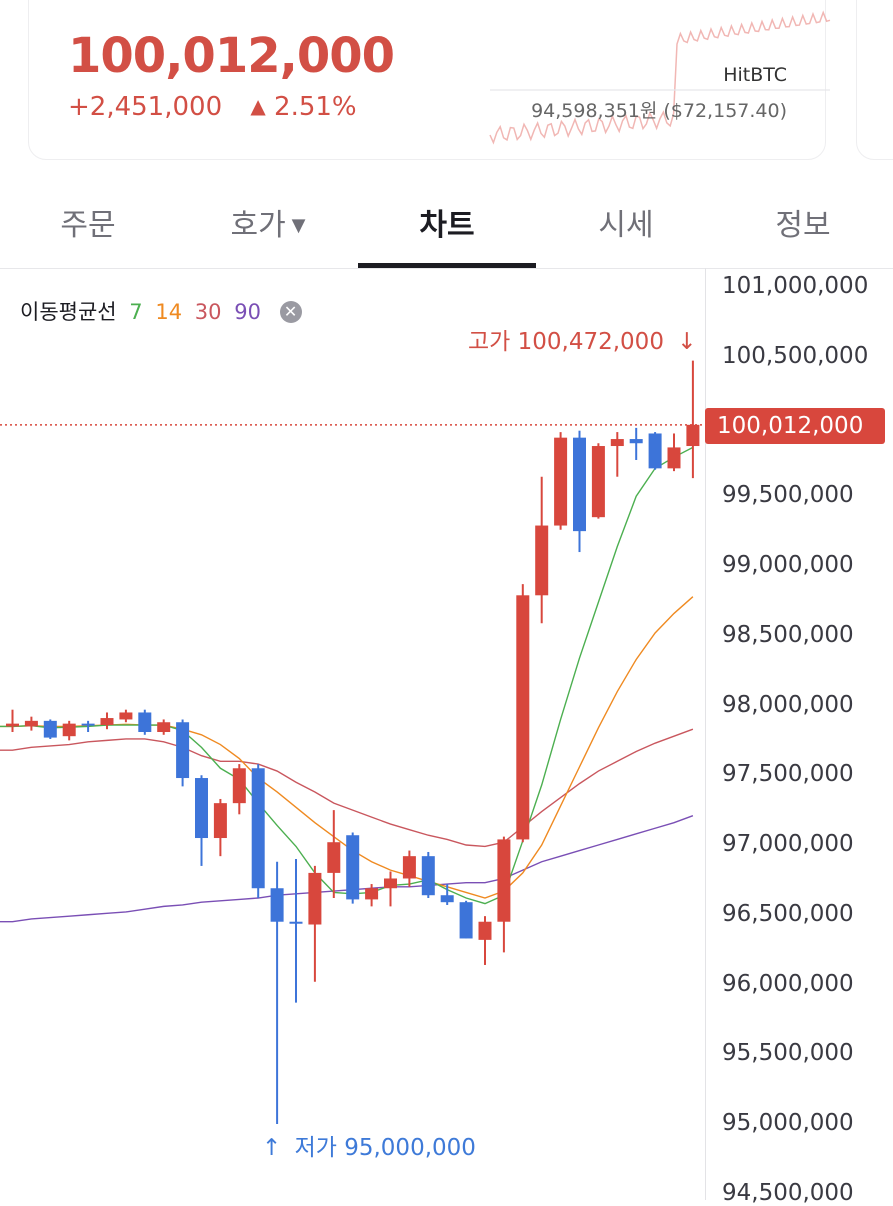 The width and height of the screenshot is (893, 1206). What do you see at coordinates (136, 312) in the screenshot?
I see `ma-7-label: 7` at bounding box center [136, 312].